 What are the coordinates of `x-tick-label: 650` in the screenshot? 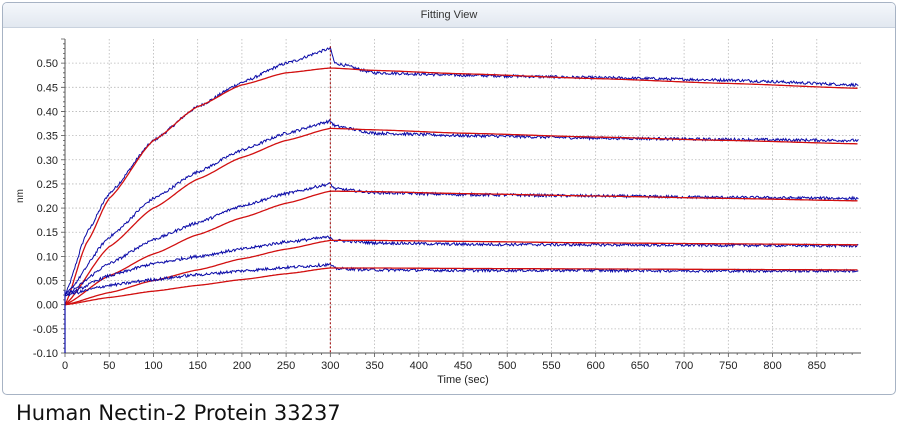 It's located at (640, 366).